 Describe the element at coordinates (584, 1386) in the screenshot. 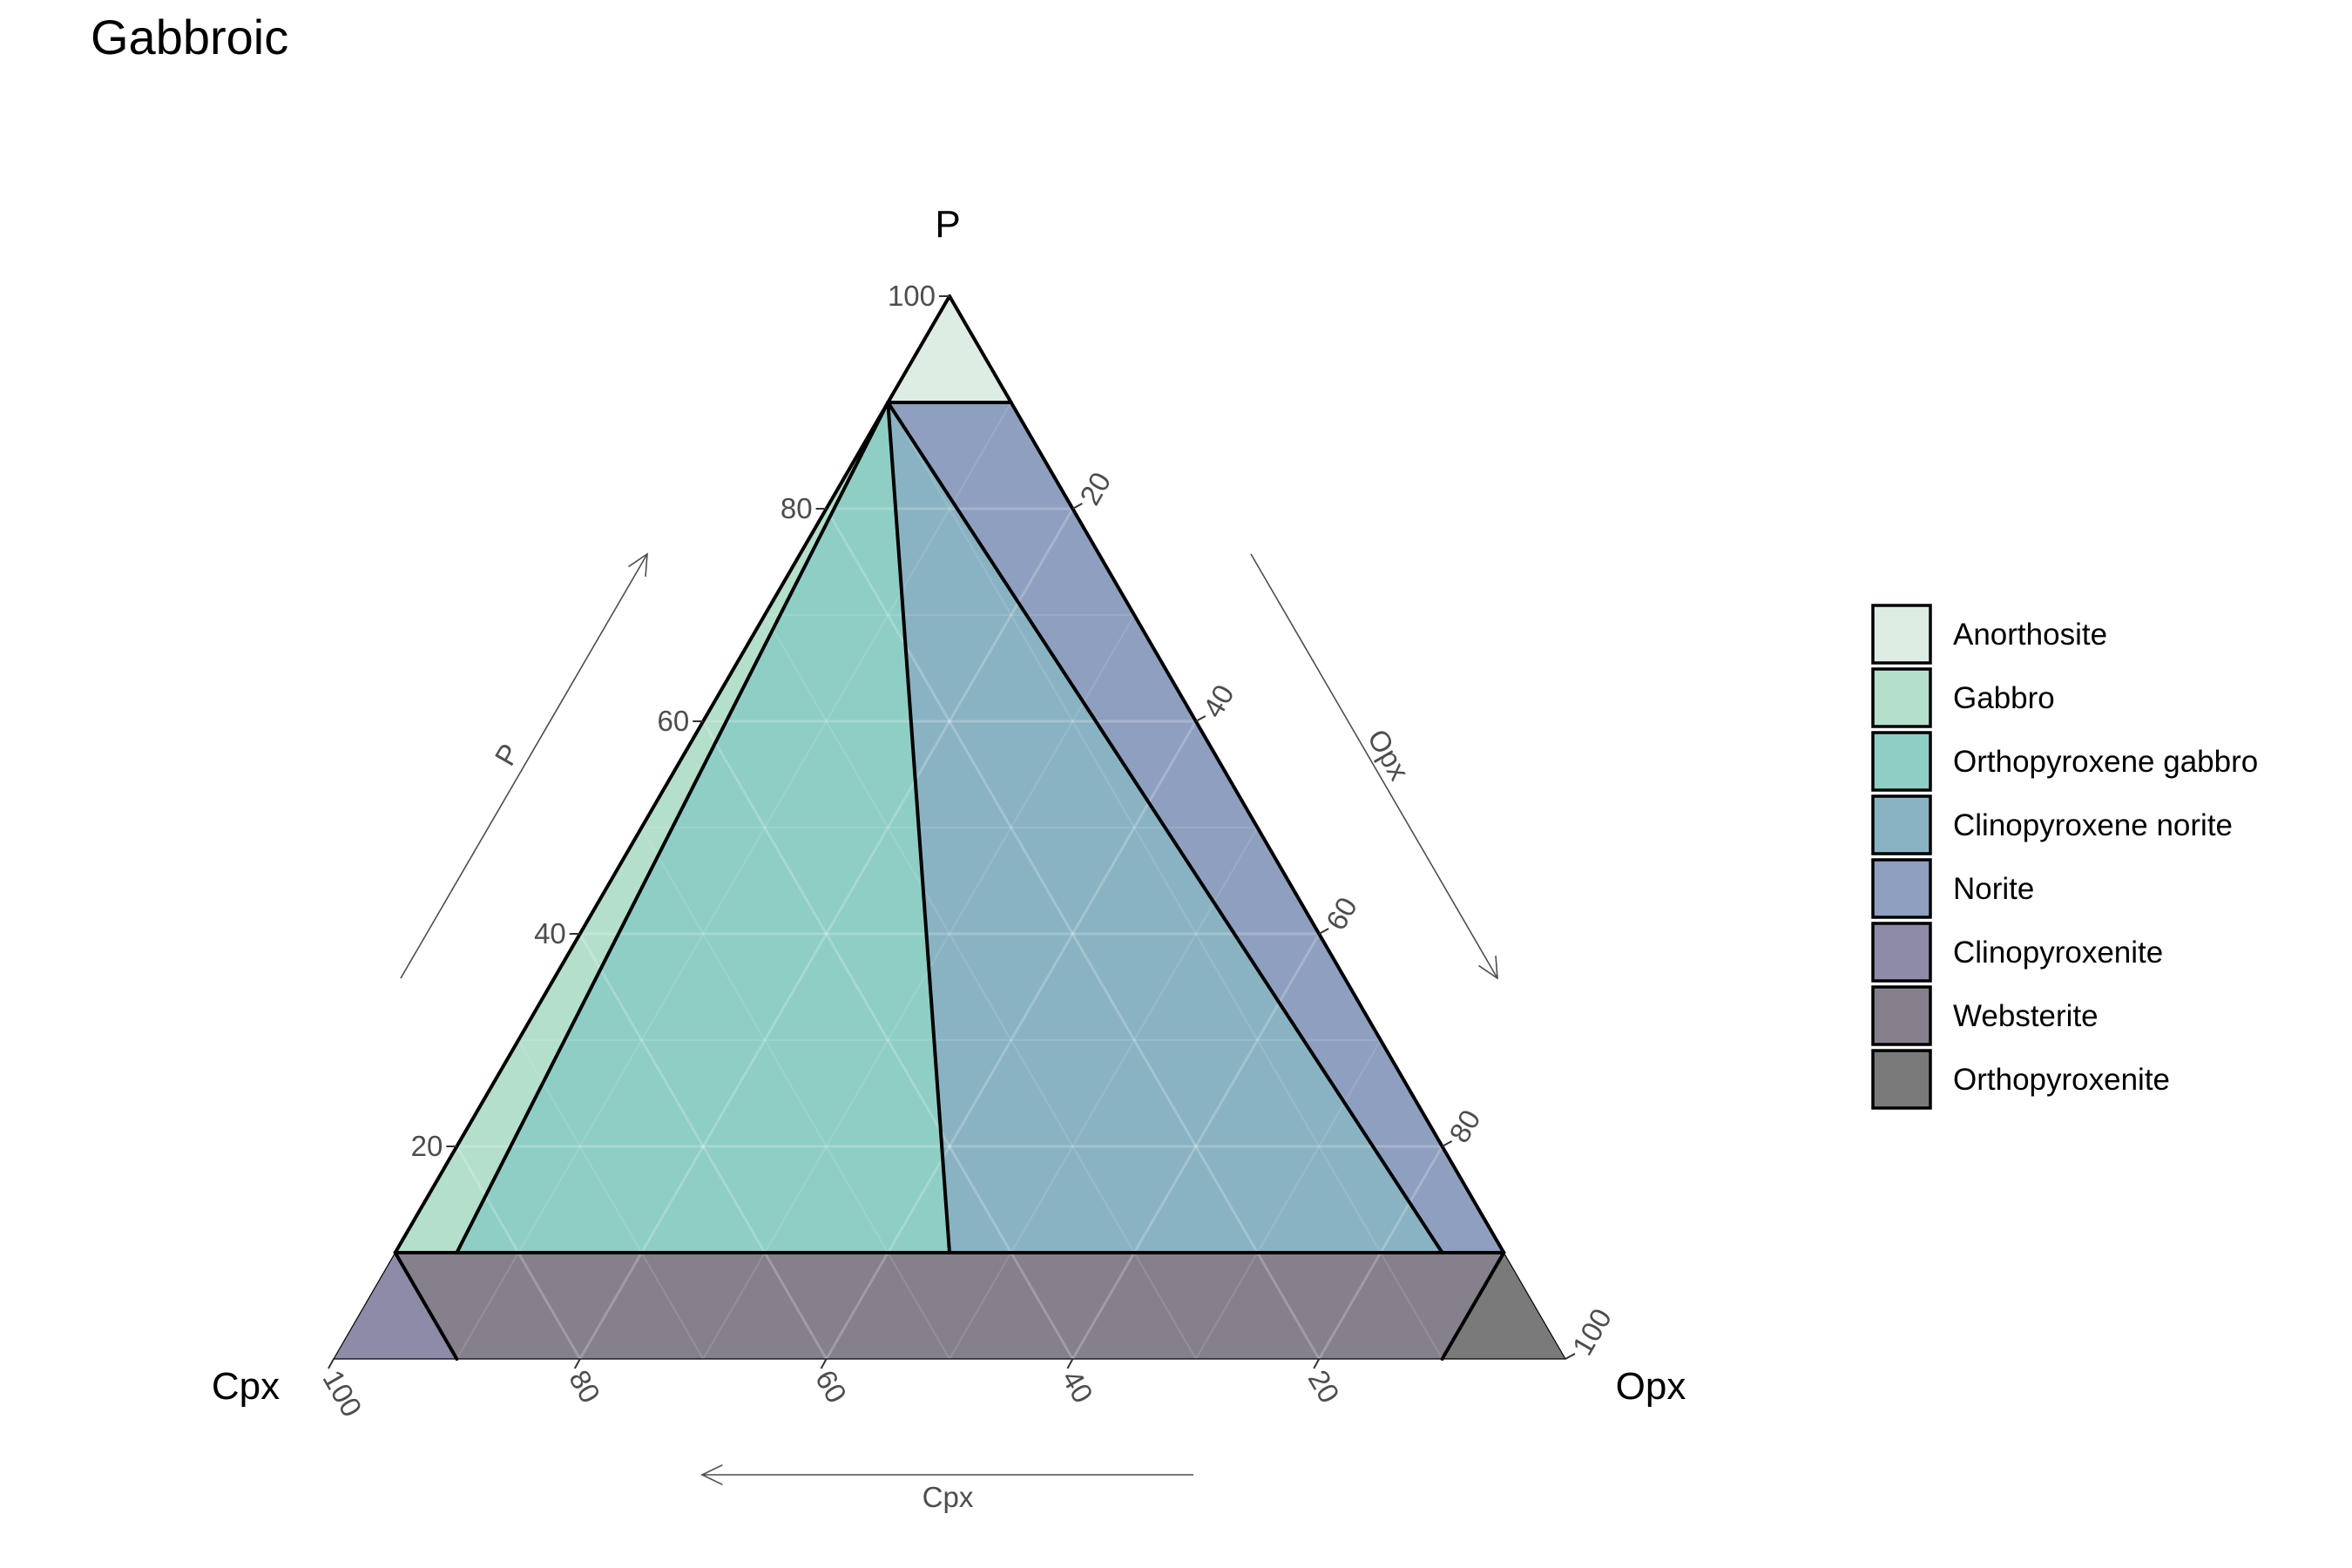

I see `tick-label-cpx-80: 80` at that location.